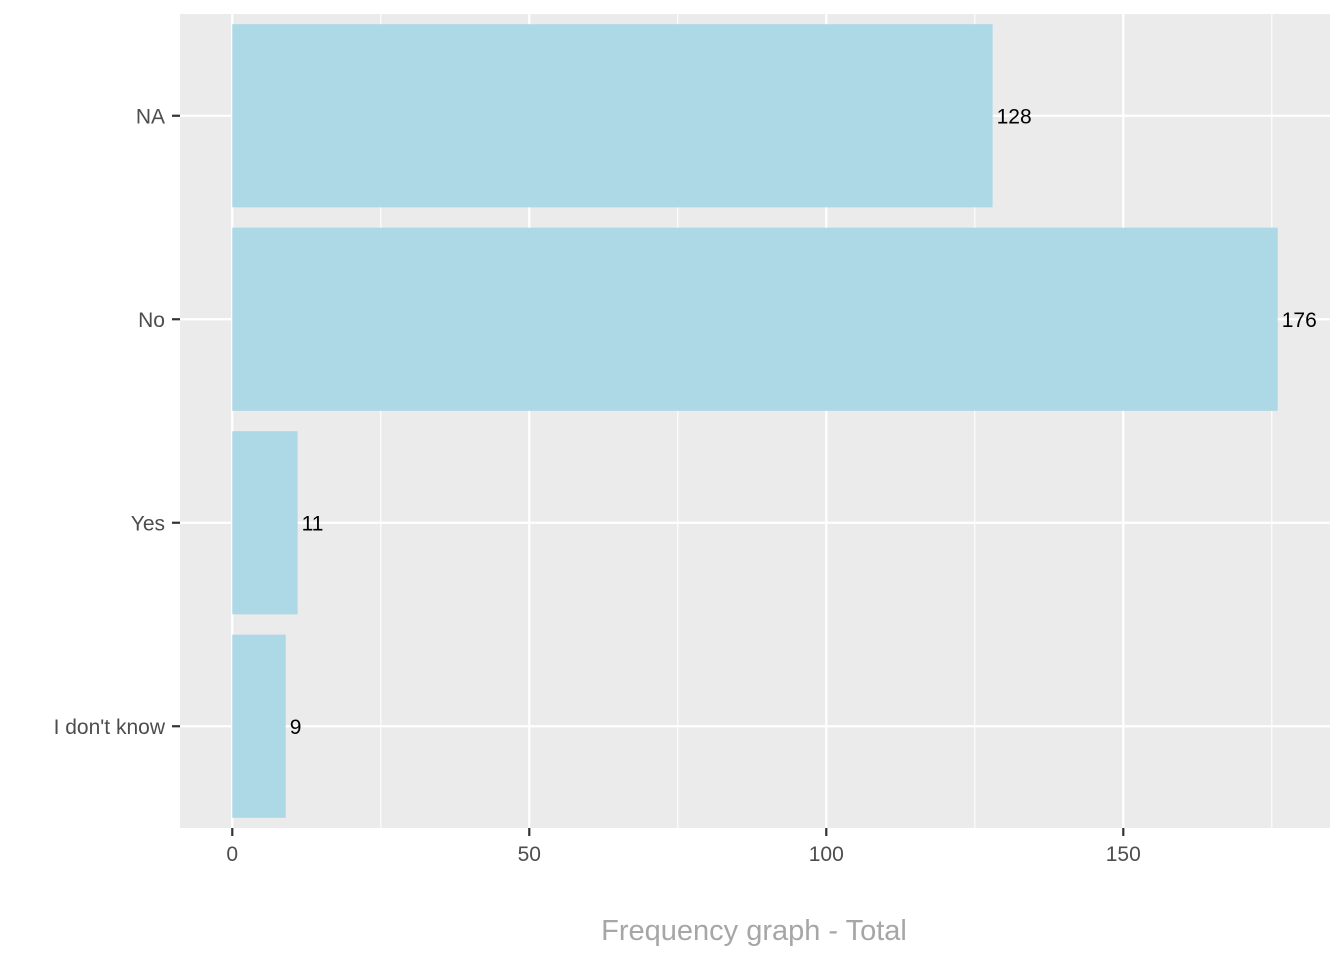  Describe the element at coordinates (1014, 116) in the screenshot. I see `bar-value-label: 128` at that location.